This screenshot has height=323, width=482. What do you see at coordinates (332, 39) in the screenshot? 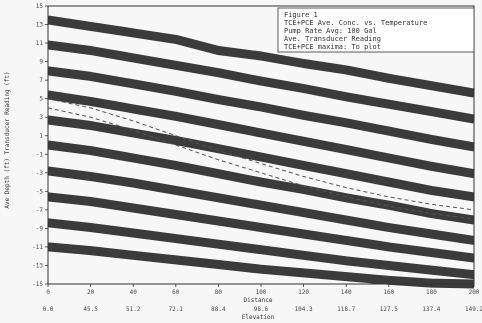
I see `legend-entry: Ave. Transducer Reading` at bounding box center [332, 39].